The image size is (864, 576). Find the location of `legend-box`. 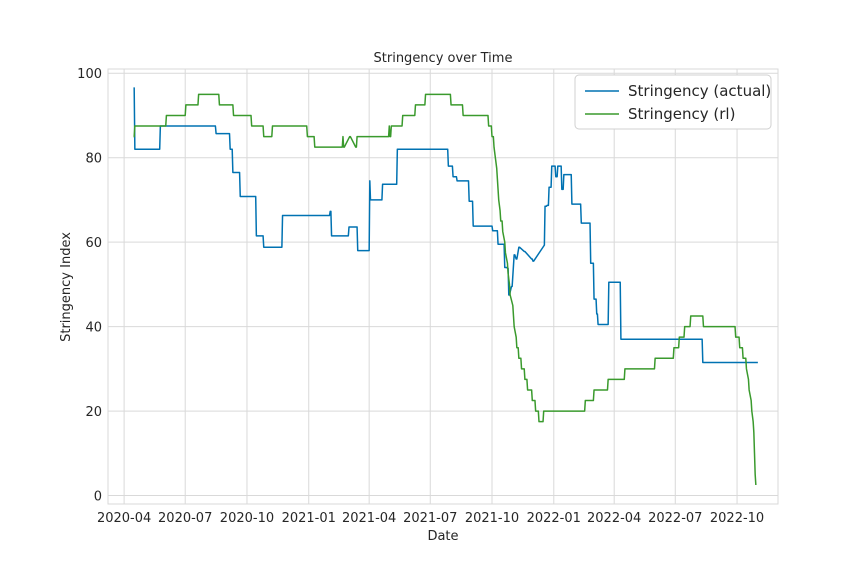

legend-box is located at coordinates (673, 102).